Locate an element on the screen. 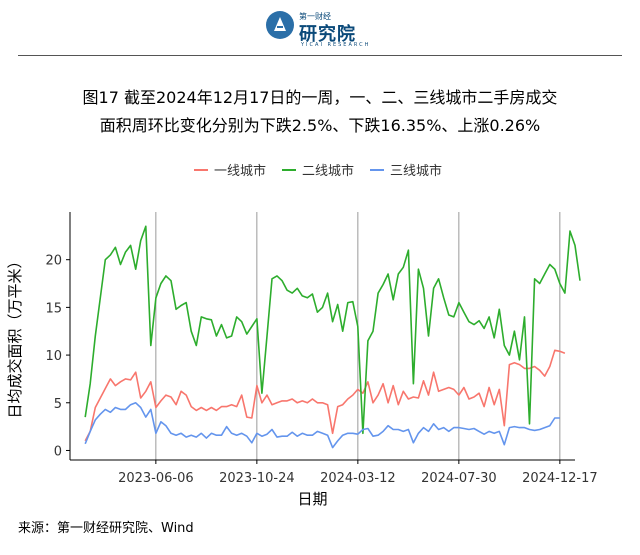 The width and height of the screenshot is (640, 555). legend-label-2: 二线城市 is located at coordinates (328, 171).